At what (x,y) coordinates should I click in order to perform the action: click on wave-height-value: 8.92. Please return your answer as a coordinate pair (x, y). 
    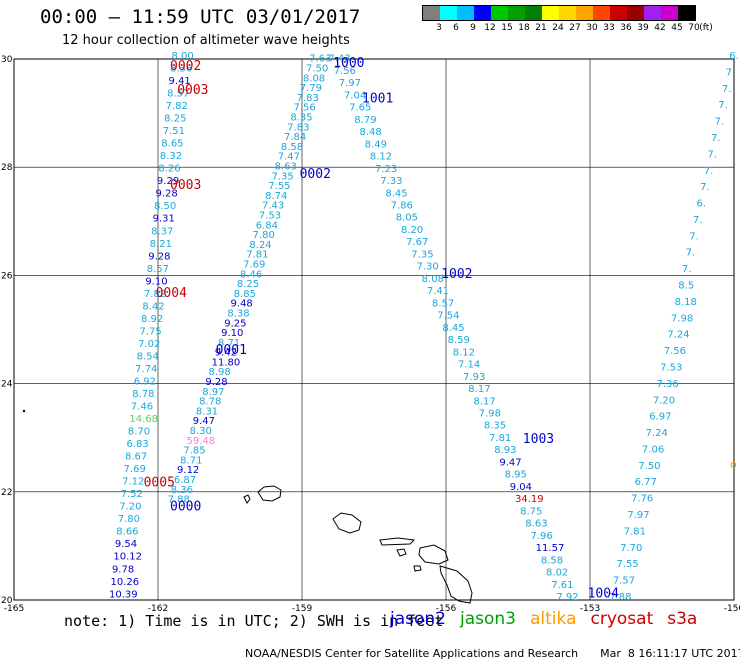
    Looking at the image, I should click on (152, 319).